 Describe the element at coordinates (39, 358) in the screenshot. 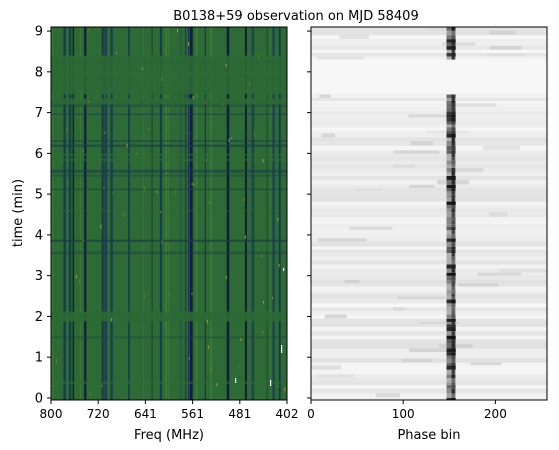

I see `y-tick-label: 1` at that location.